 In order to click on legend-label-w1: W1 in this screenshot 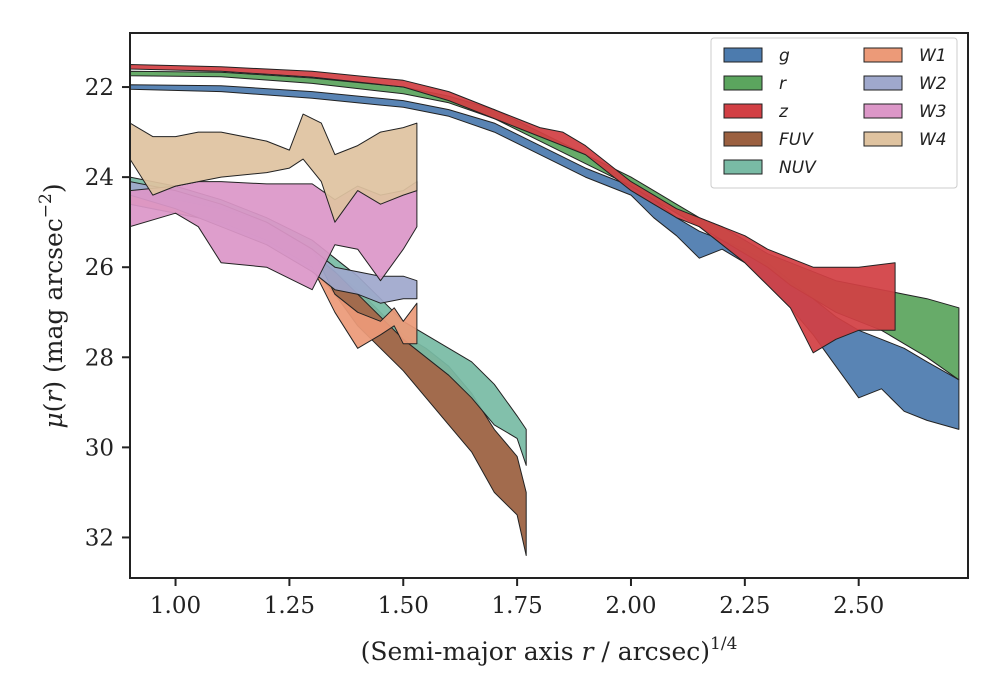, I will do `click(933, 56)`.